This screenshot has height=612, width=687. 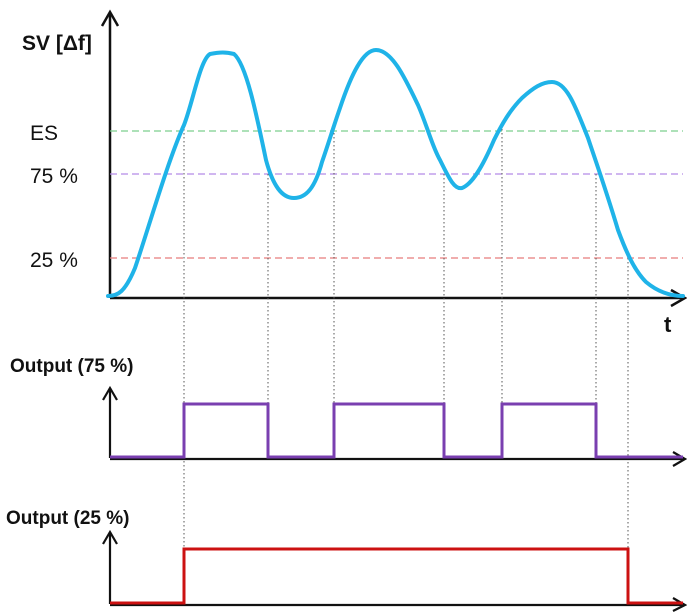 What do you see at coordinates (110, 393) in the screenshot?
I see `output75-y-axis-arrow-icon` at bounding box center [110, 393].